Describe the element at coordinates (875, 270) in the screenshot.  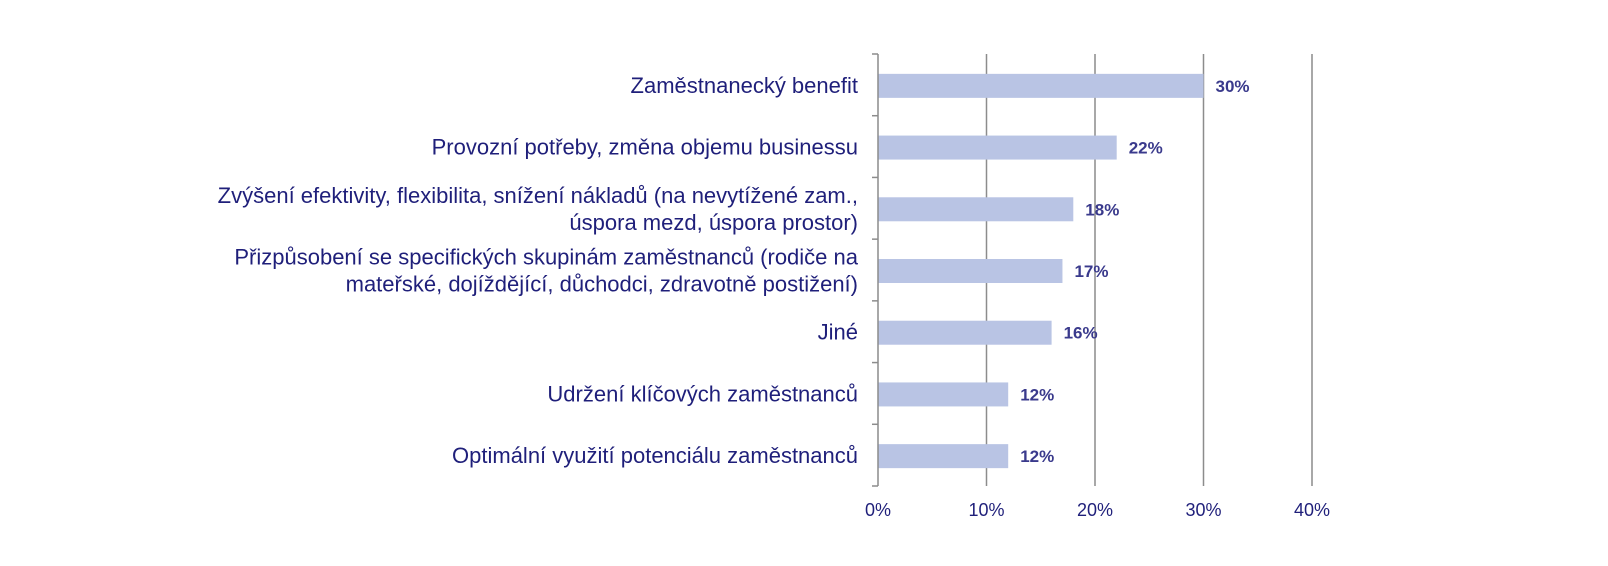
I see `y-axis` at that location.